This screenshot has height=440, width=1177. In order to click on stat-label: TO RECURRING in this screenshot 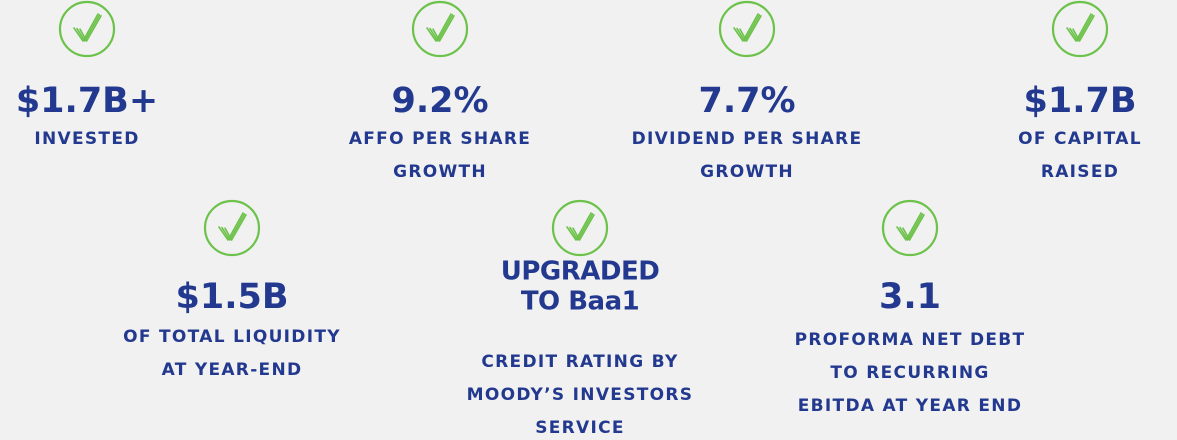, I will do `click(909, 373)`.